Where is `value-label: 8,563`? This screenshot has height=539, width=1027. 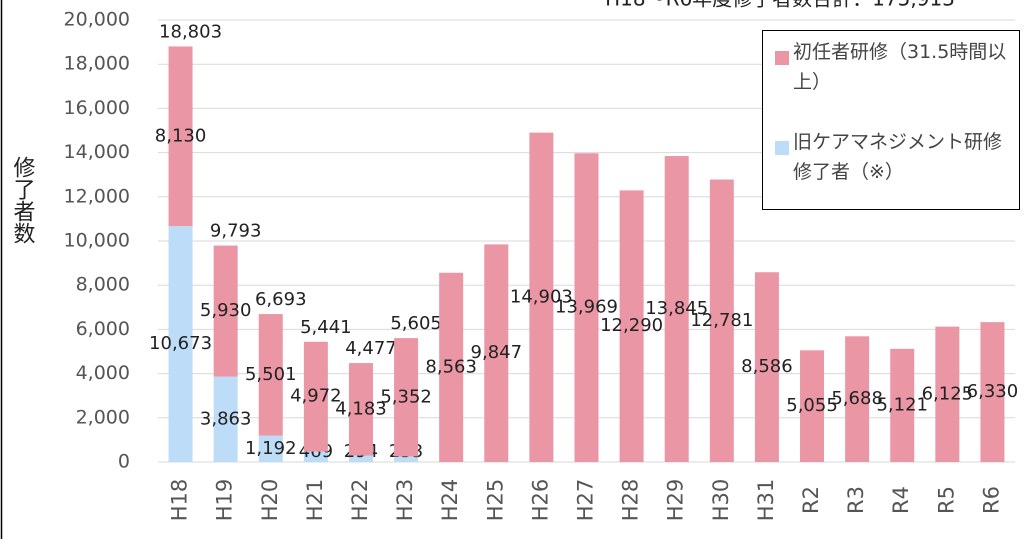
value-label: 8,563 is located at coordinates (451, 366).